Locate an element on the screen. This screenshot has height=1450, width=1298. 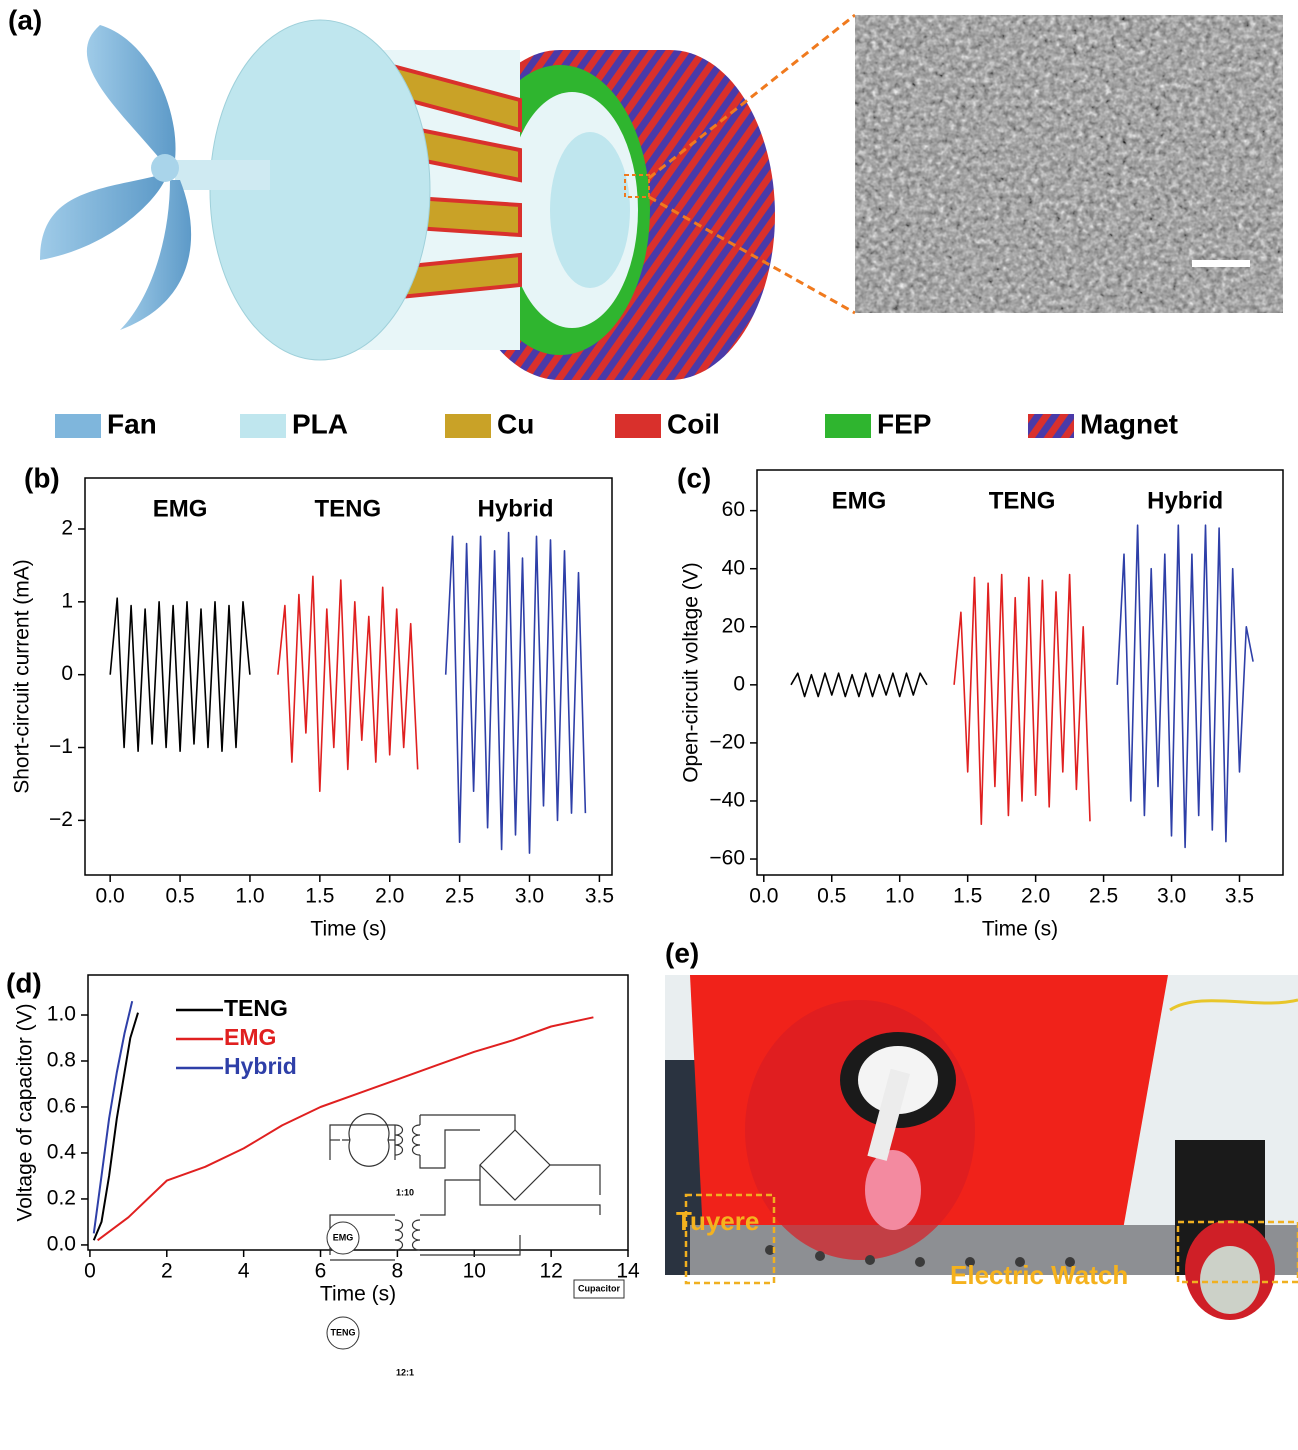
panel-label: (c) is located at coordinates (694, 477).